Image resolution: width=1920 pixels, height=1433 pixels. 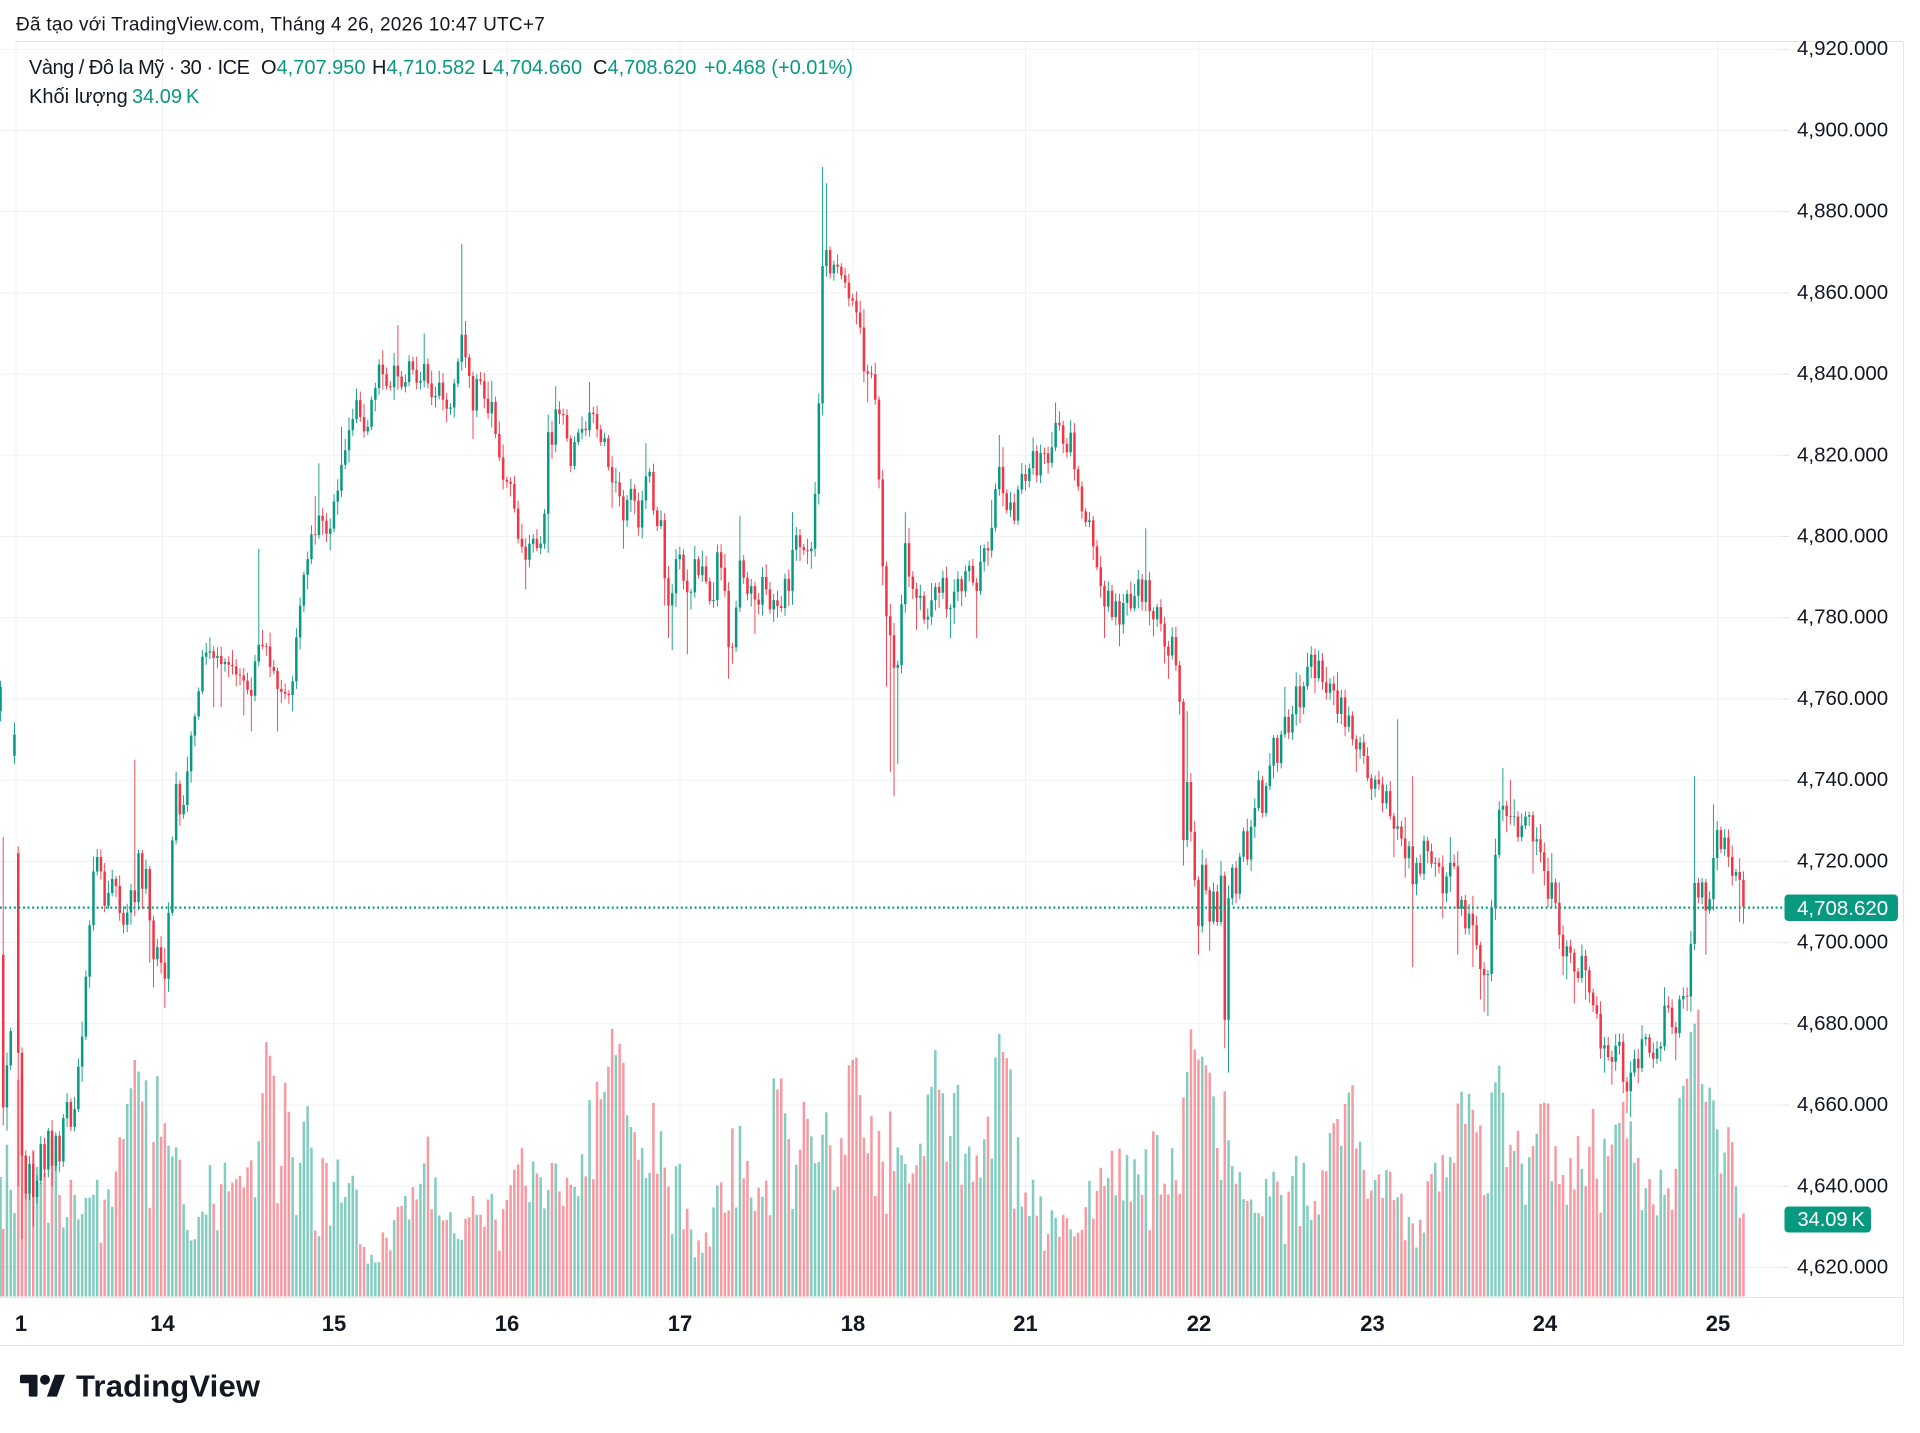 I want to click on svg-text: 4,920.000, so click(x=1842, y=48).